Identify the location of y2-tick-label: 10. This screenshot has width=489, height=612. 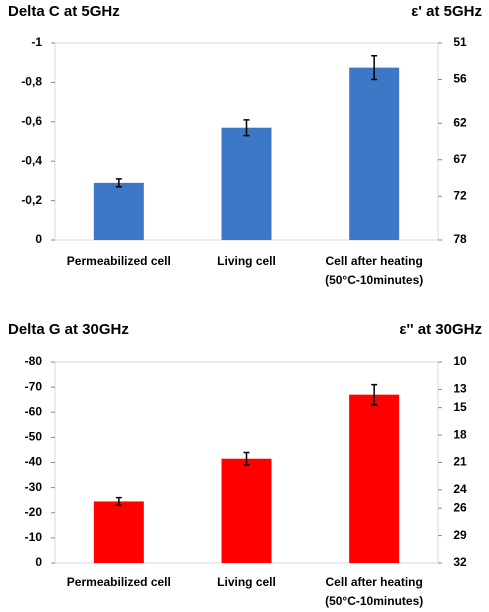
(460, 361).